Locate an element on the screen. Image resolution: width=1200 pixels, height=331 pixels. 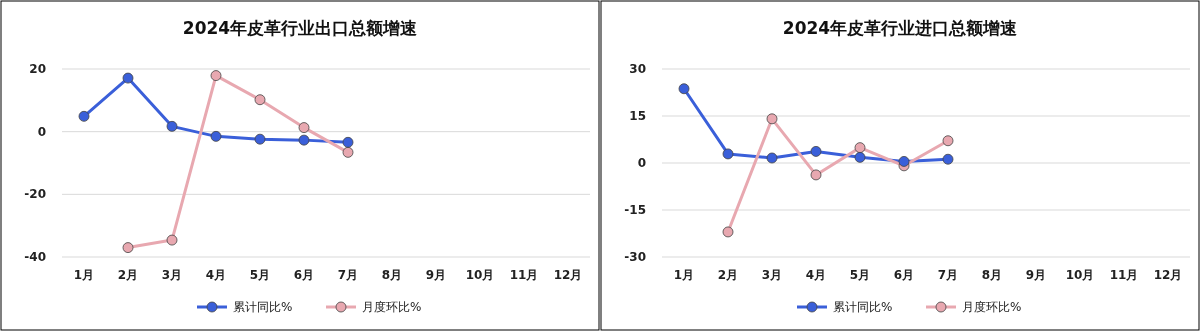
y-tick-label: 20 is located at coordinates (37, 69).